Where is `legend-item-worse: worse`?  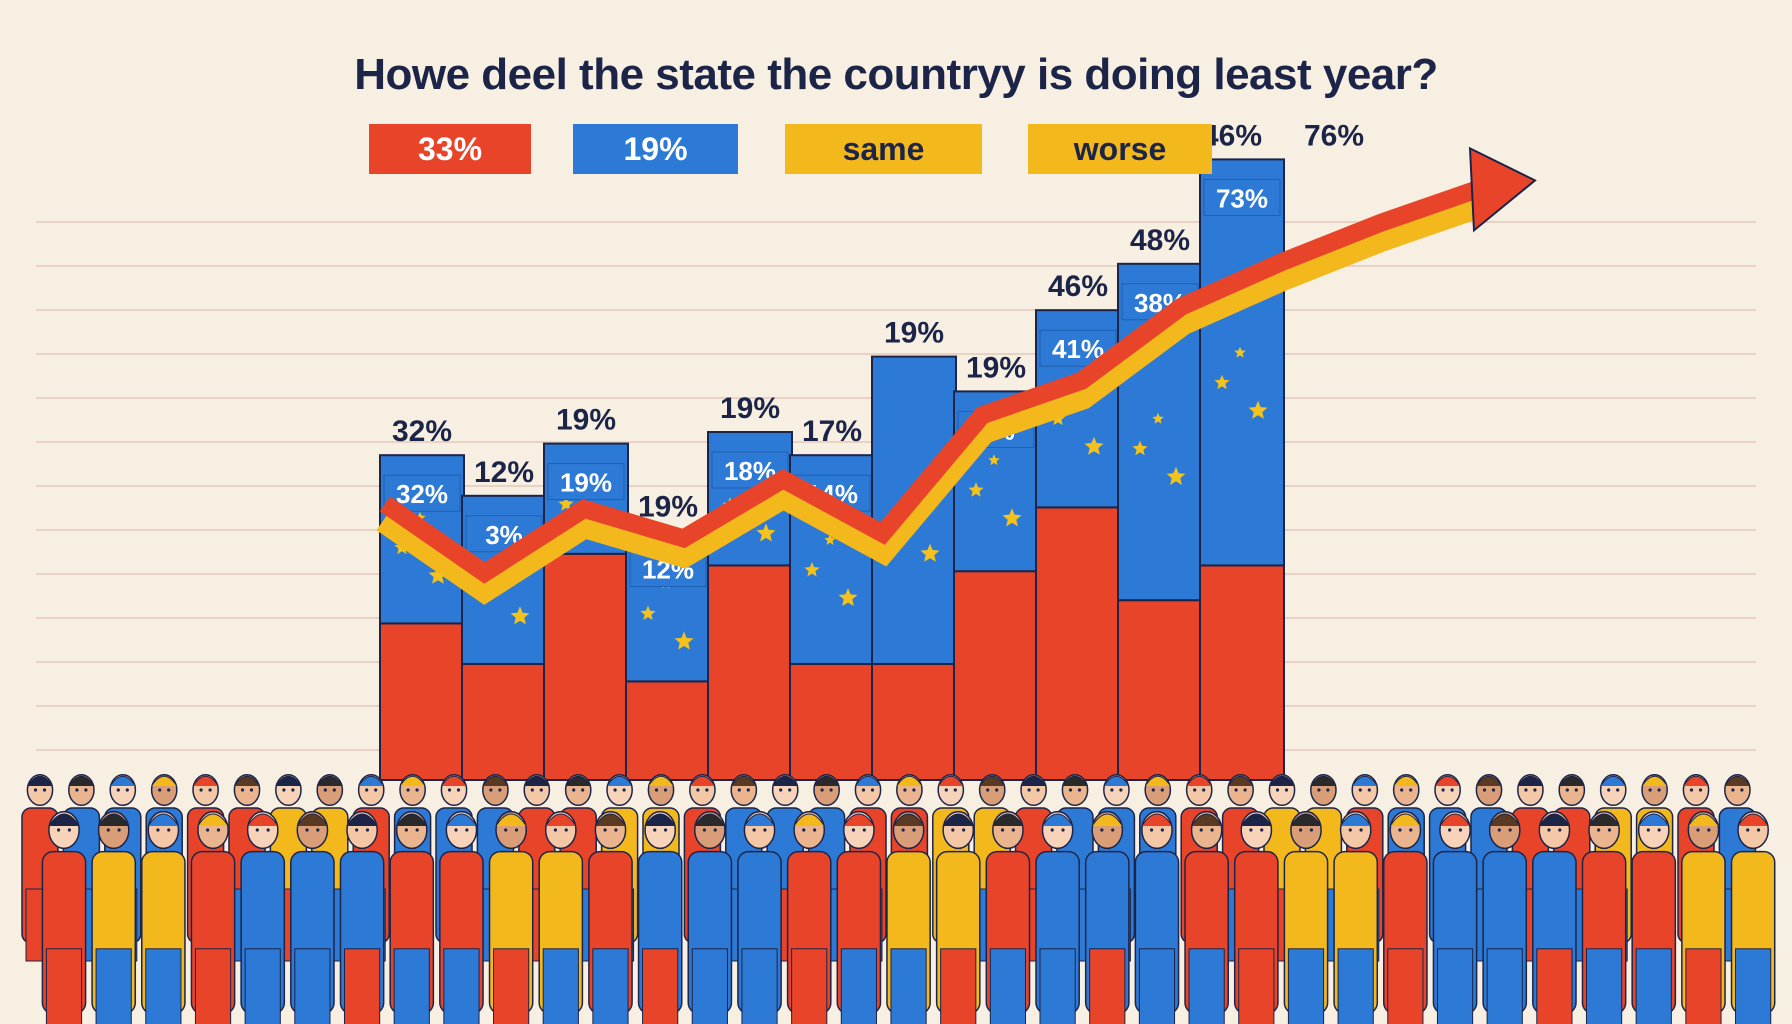
legend-item-worse: worse is located at coordinates (1120, 149).